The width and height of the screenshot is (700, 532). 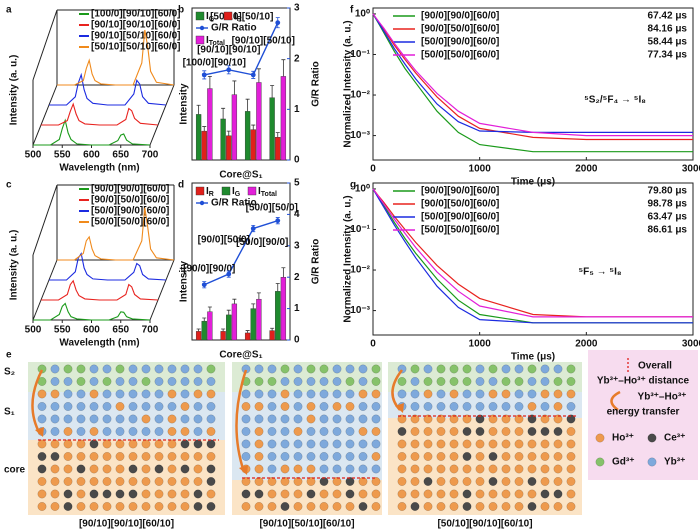 What do you see at coordinates (150, 155) in the screenshot?
I see `x-tick-label: 700` at bounding box center [150, 155].